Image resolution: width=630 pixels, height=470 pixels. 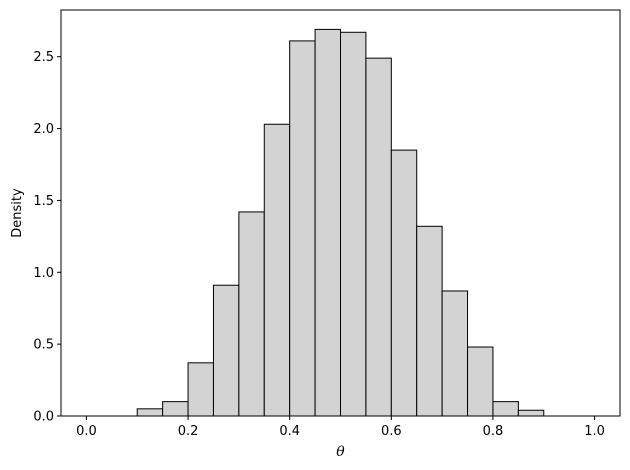 What do you see at coordinates (43, 57) in the screenshot?
I see `y-tick-label: 2.5` at bounding box center [43, 57].